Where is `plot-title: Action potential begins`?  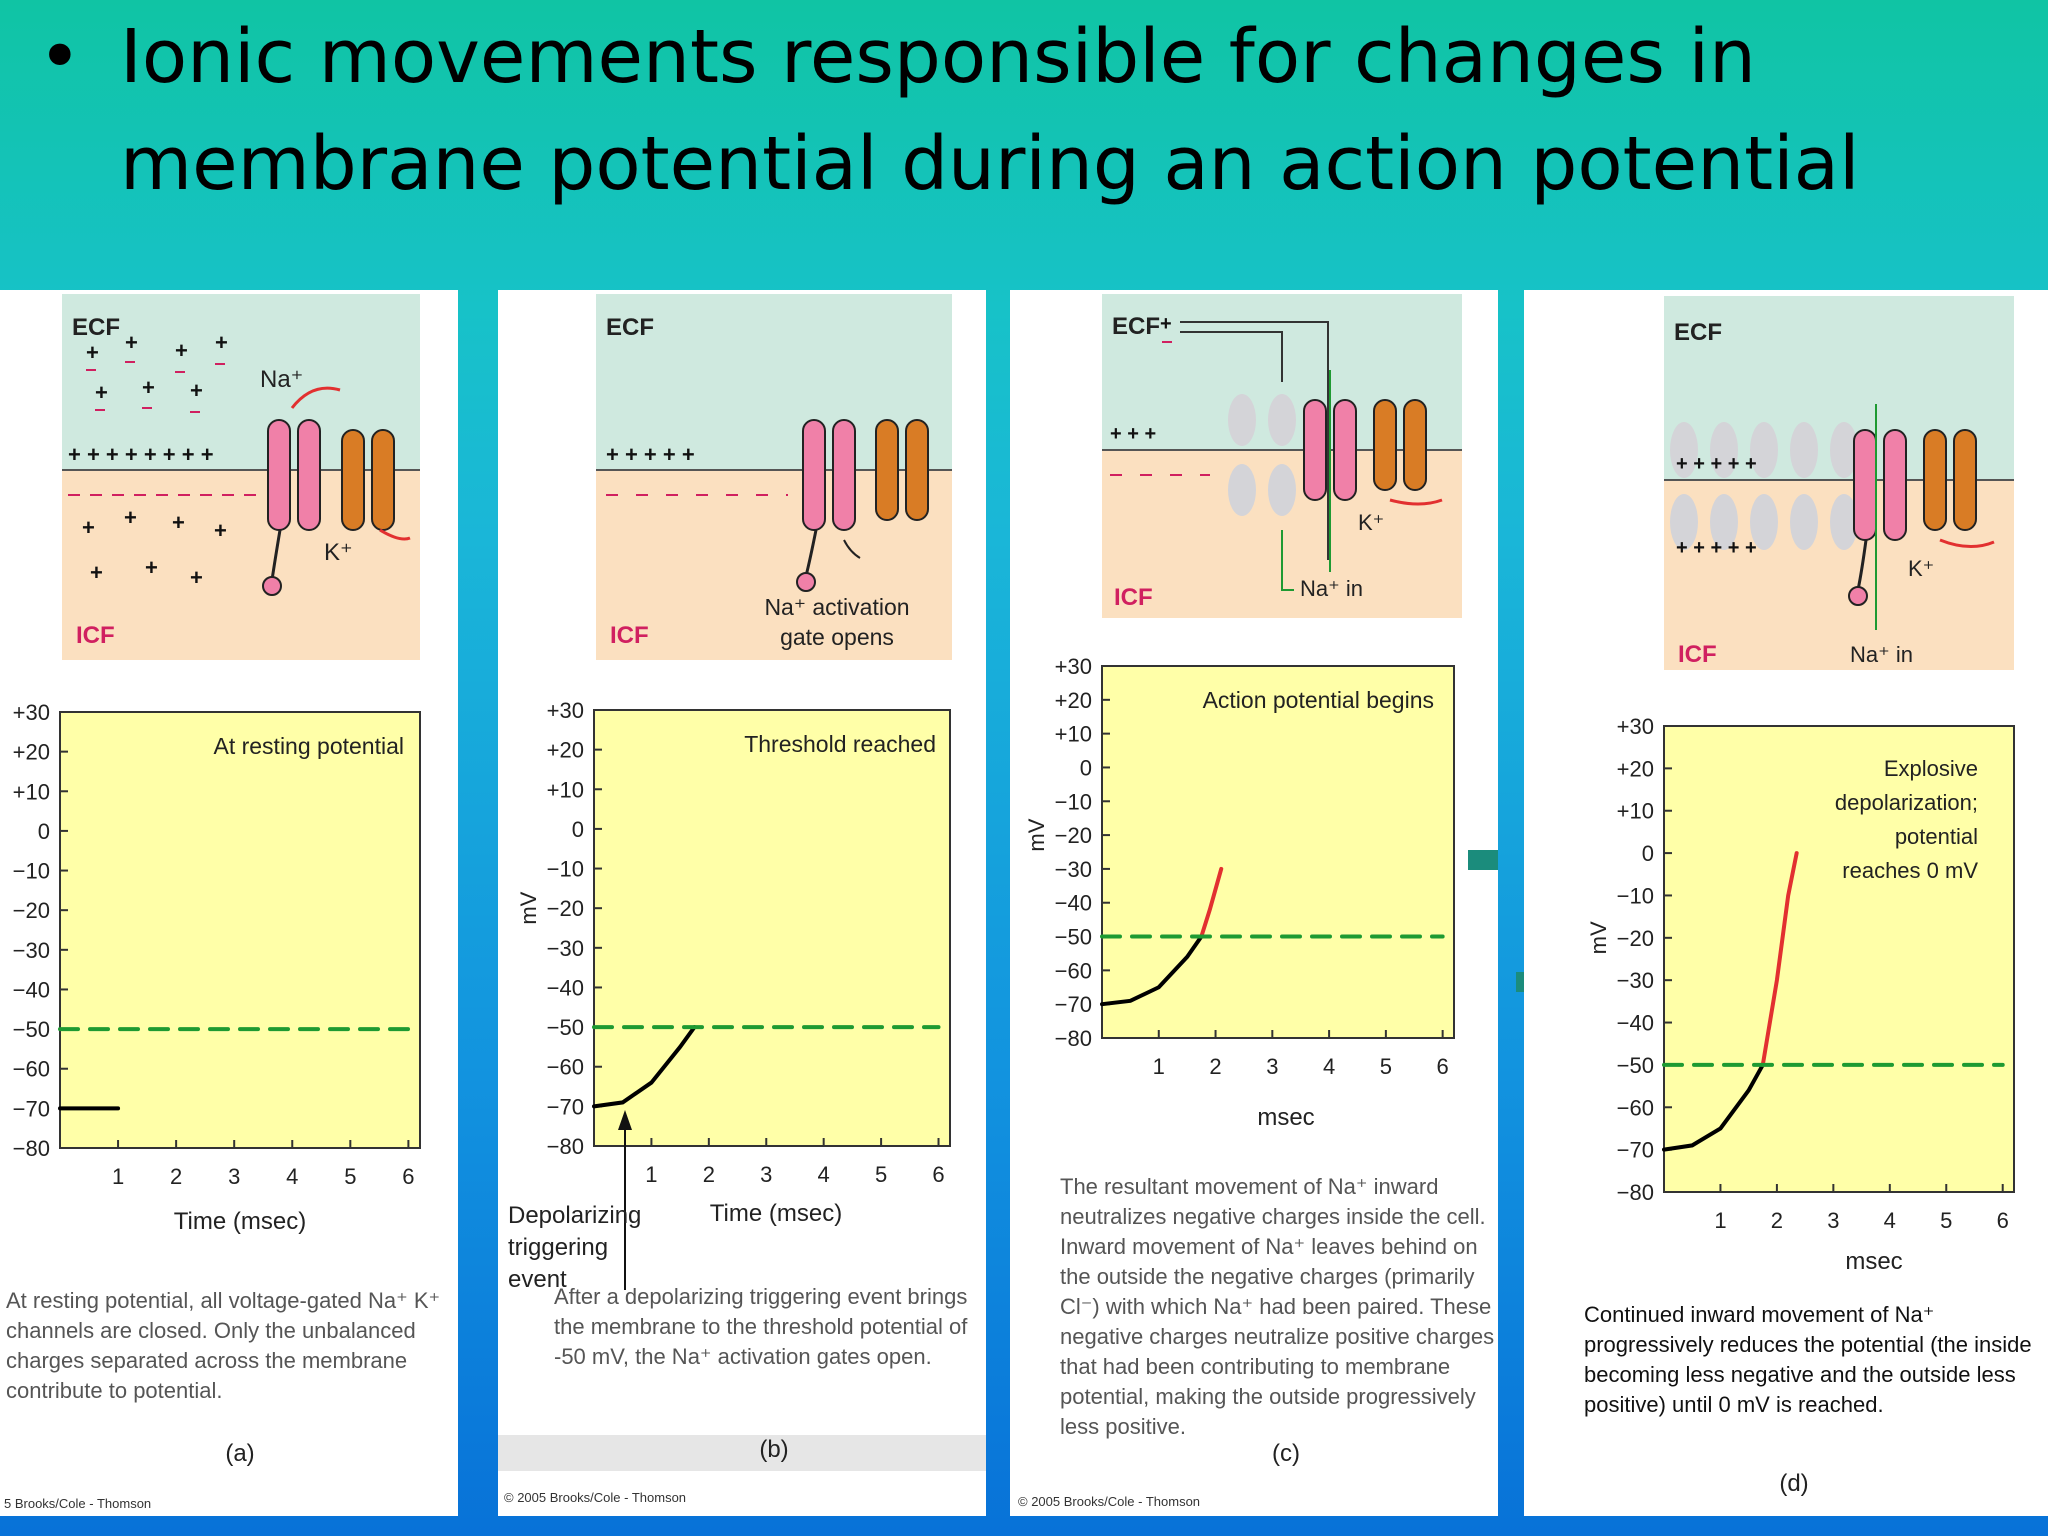
plot-title: Action potential begins is located at coordinates (1318, 700).